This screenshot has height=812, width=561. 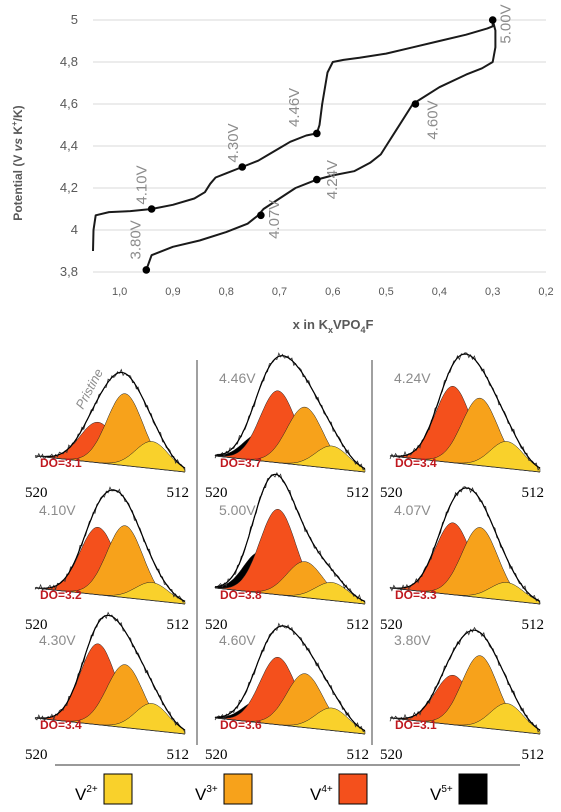 I want to click on x-title-end: F, so click(x=369, y=324).